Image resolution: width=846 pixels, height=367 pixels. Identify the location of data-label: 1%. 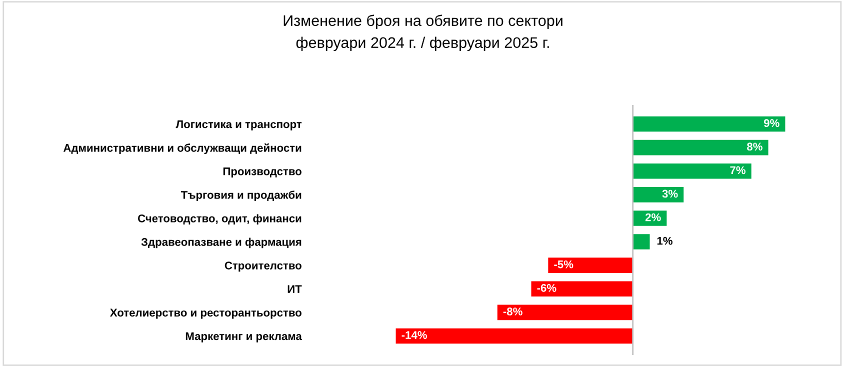
(664, 240).